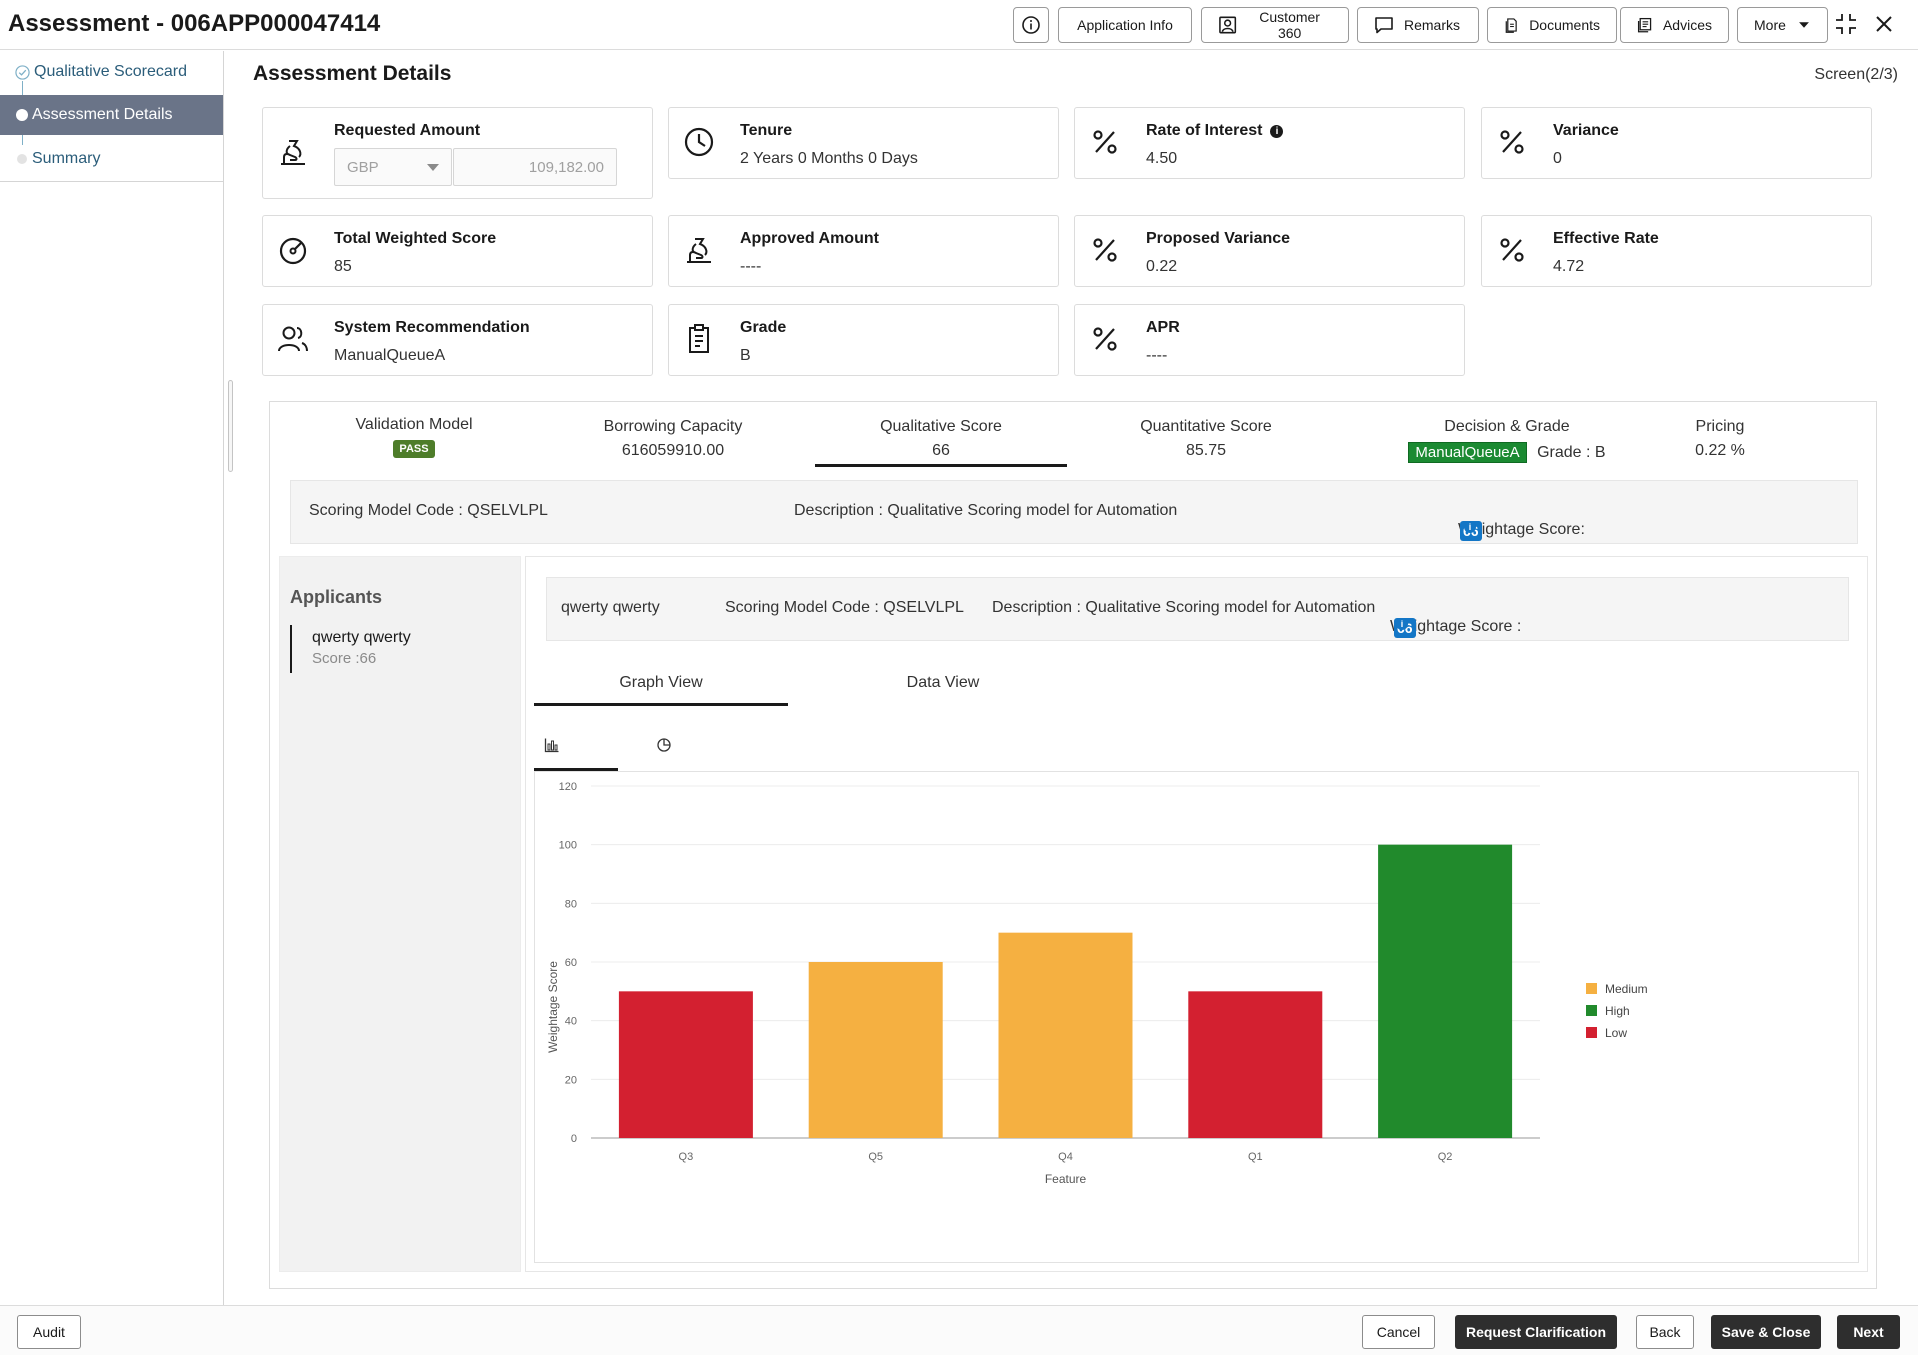 Image resolution: width=1918 pixels, height=1355 pixels. What do you see at coordinates (699, 338) in the screenshot?
I see `clipboard-icon` at bounding box center [699, 338].